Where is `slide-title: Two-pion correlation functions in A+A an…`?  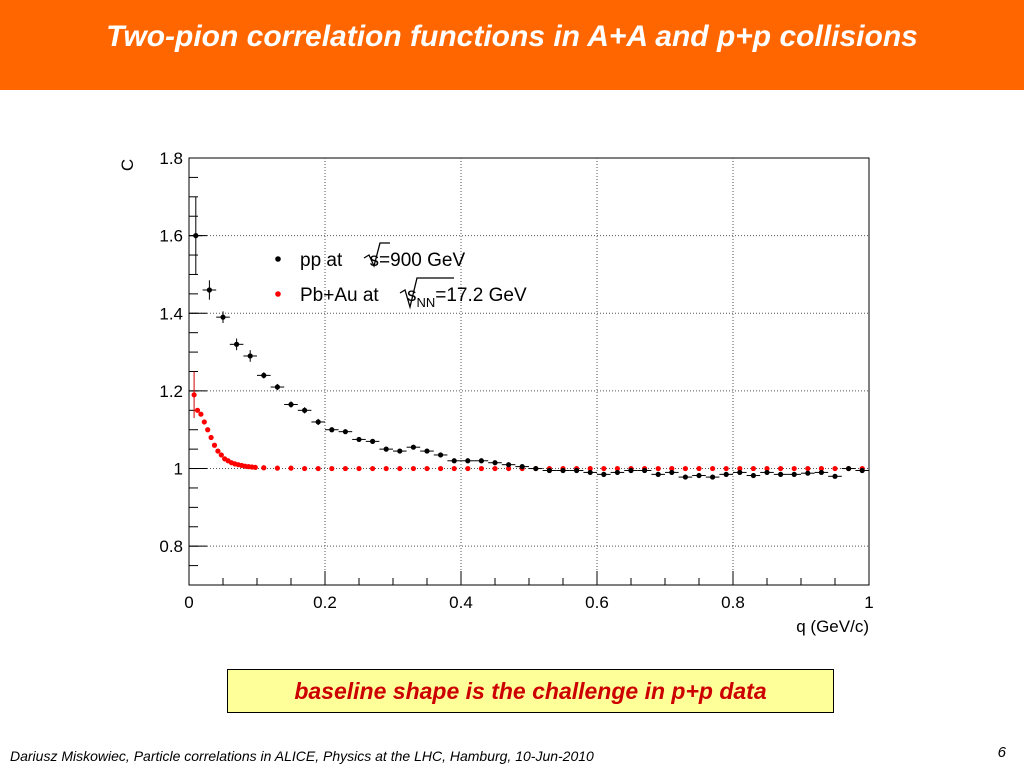 slide-title: Two-pion correlation functions in A+A an… is located at coordinates (512, 36).